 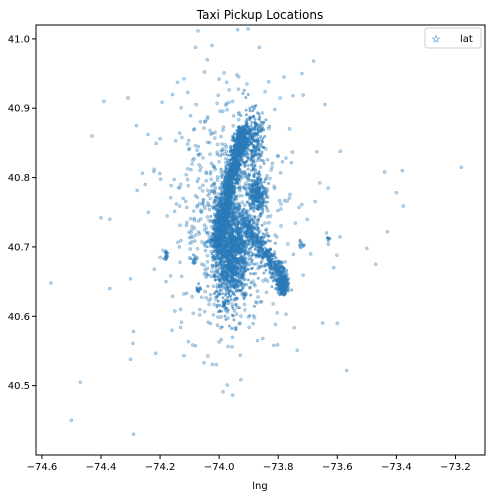 What do you see at coordinates (337, 467) in the screenshot?
I see `x-tick-label: −73.6` at bounding box center [337, 467].